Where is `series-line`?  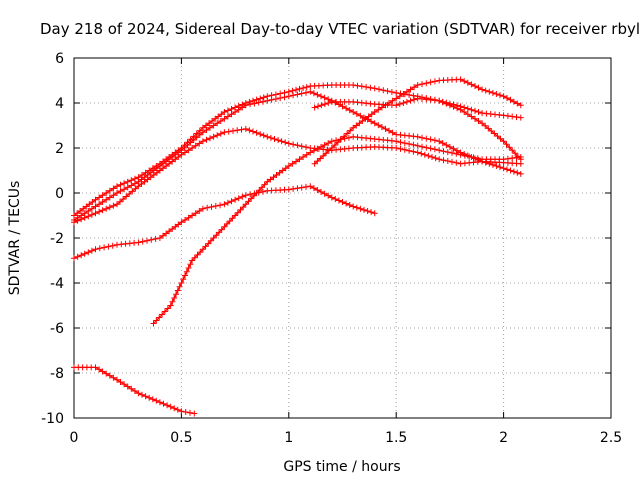
series-line is located at coordinates (134, 390).